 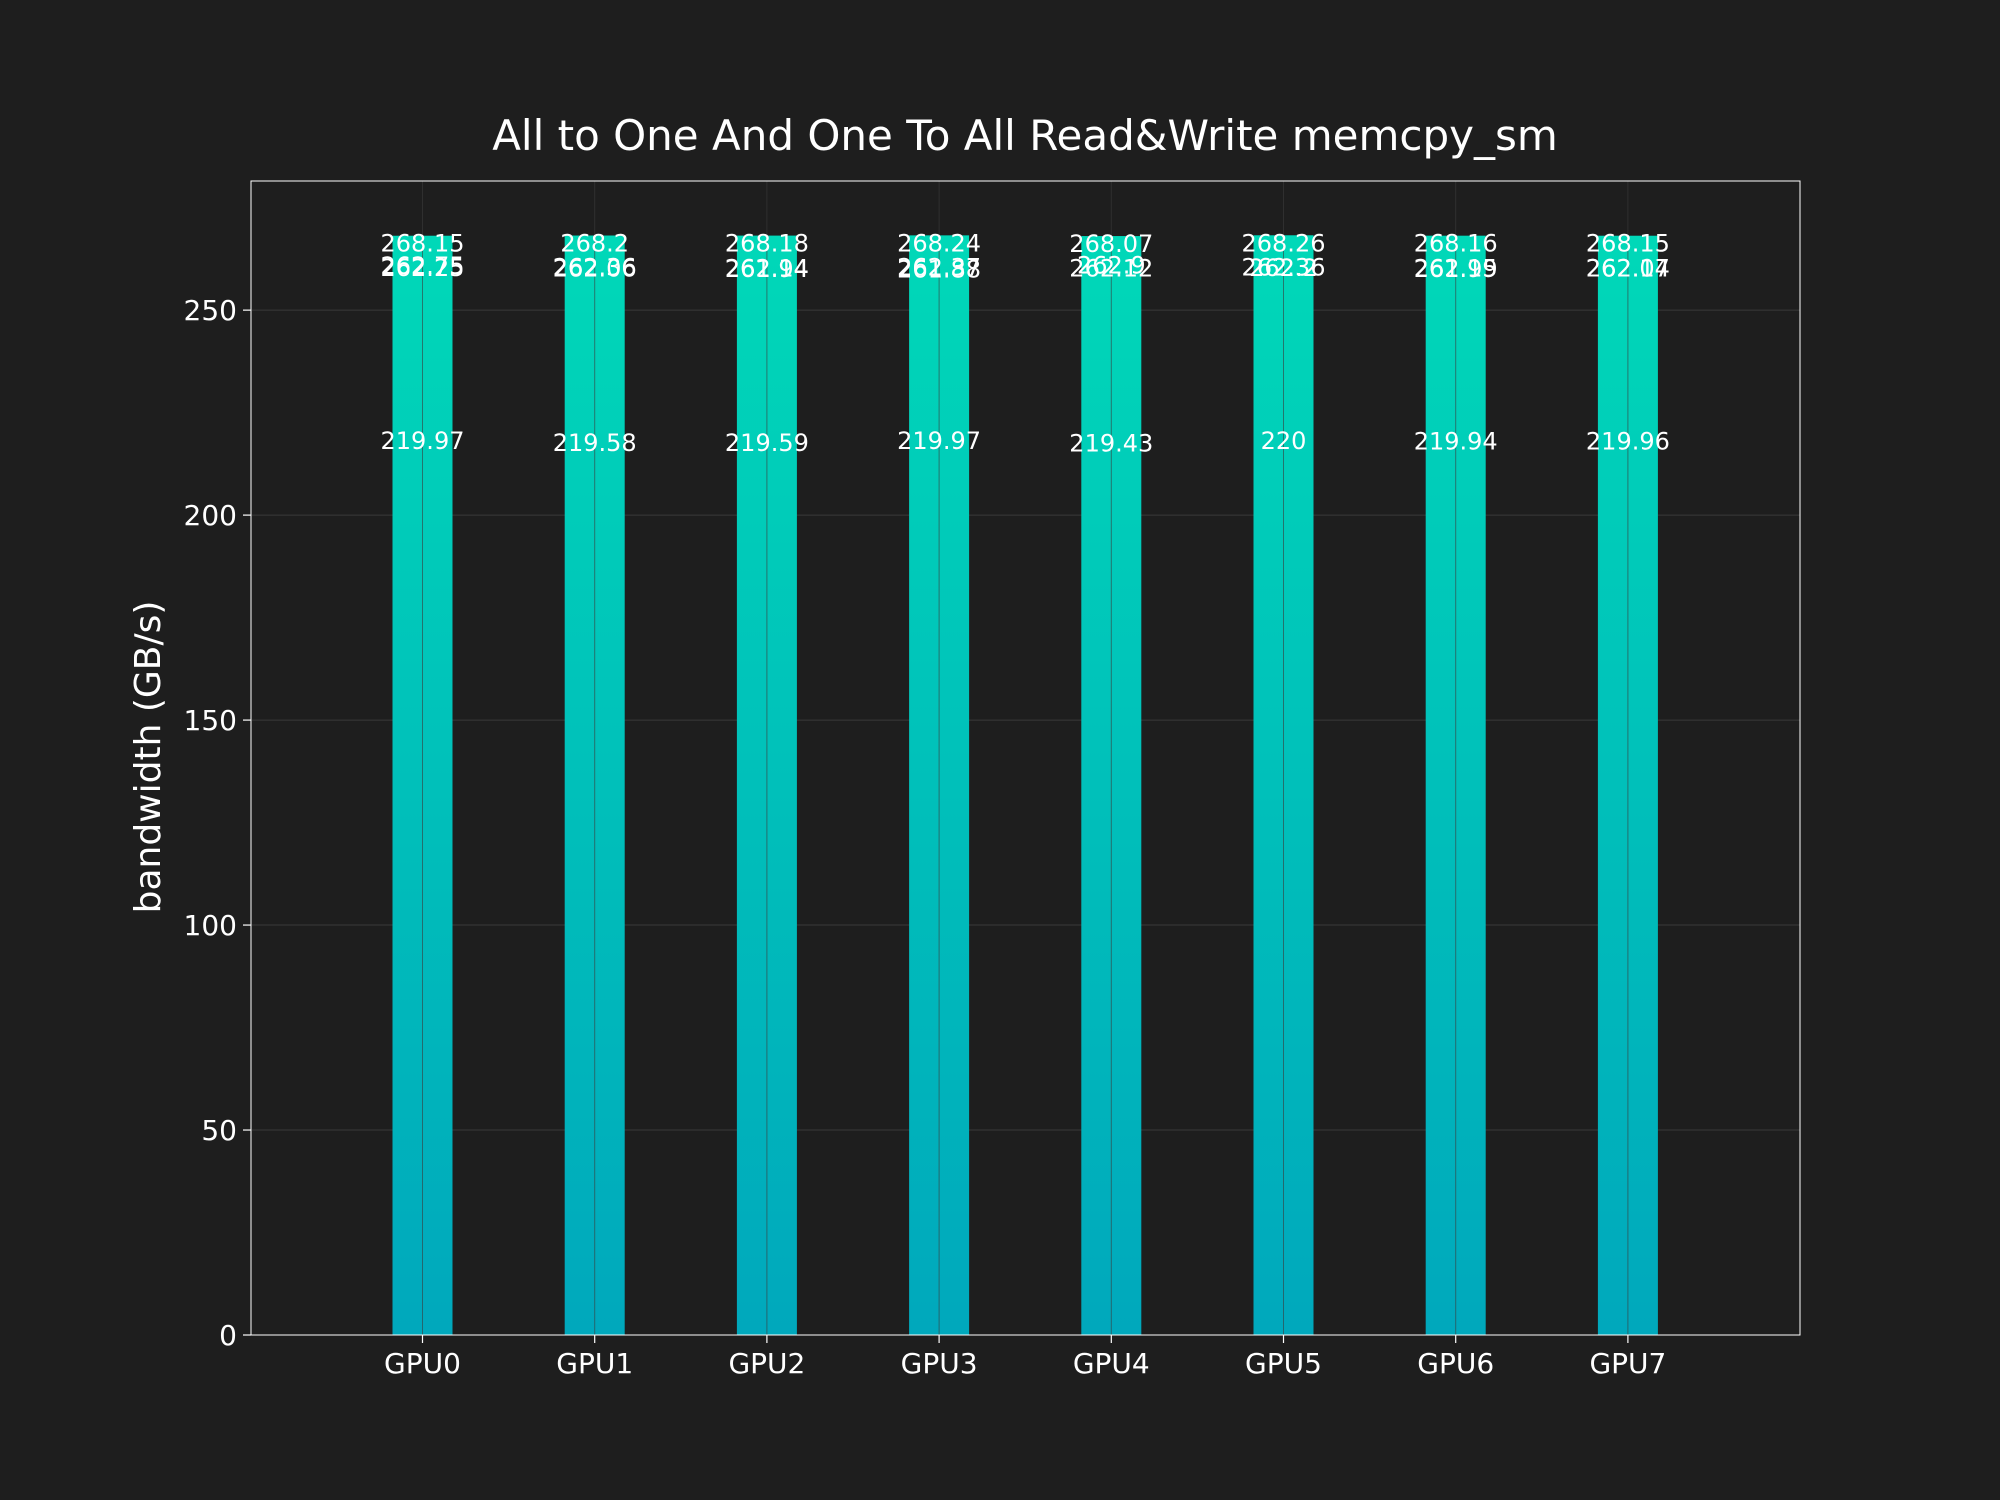 What do you see at coordinates (210, 515) in the screenshot?
I see `y-tick-label: 200` at bounding box center [210, 515].